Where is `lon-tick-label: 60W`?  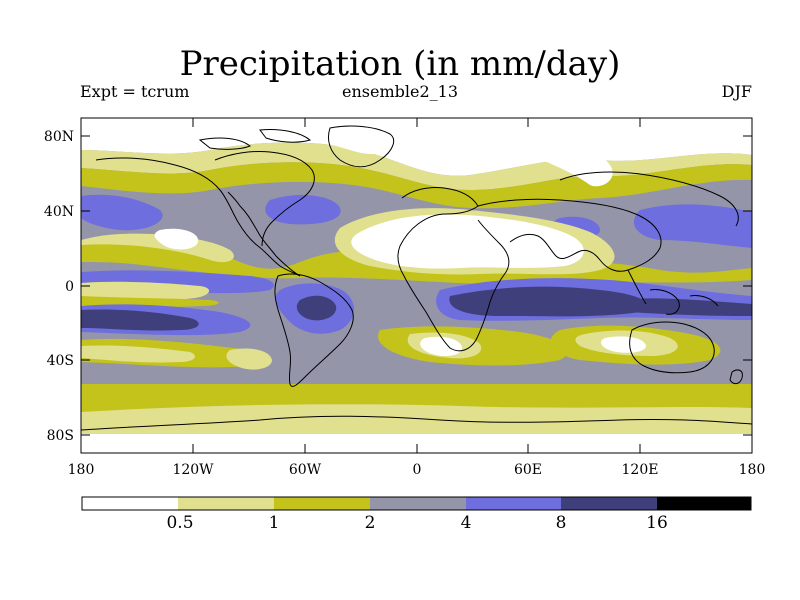
lon-tick-label: 60W is located at coordinates (305, 470).